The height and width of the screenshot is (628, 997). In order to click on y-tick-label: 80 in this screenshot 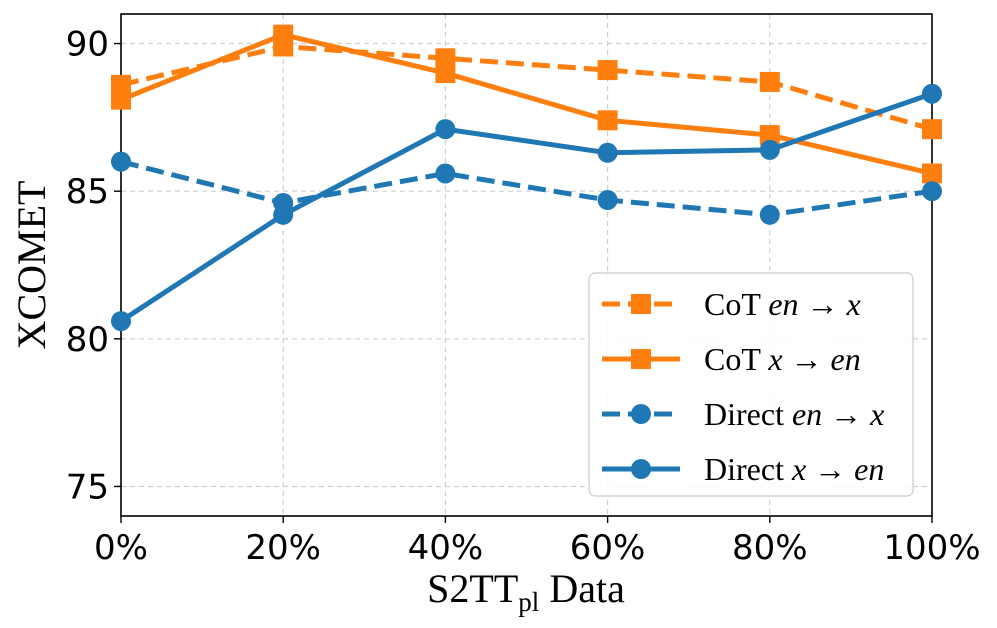, I will do `click(87, 340)`.